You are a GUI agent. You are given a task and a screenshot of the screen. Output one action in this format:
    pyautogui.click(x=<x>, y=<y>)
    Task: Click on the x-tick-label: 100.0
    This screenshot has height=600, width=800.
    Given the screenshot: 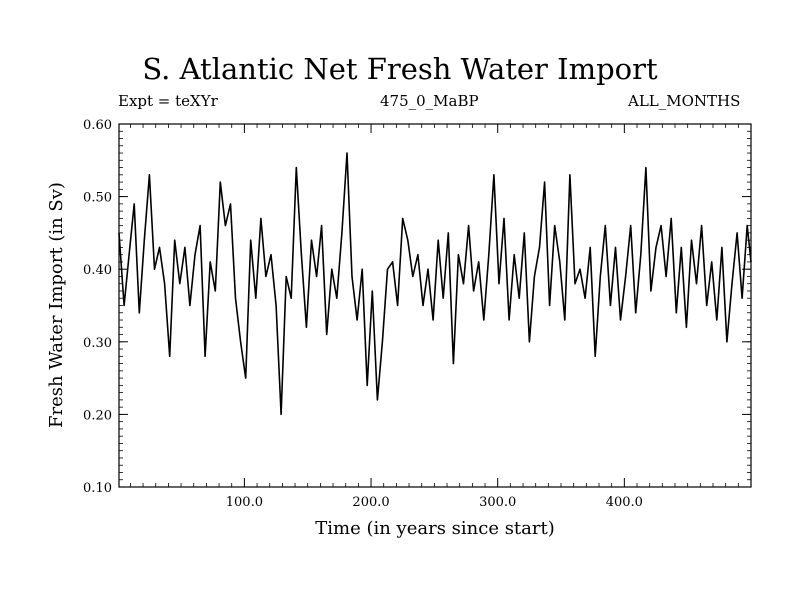 What is the action you would take?
    pyautogui.click(x=244, y=502)
    